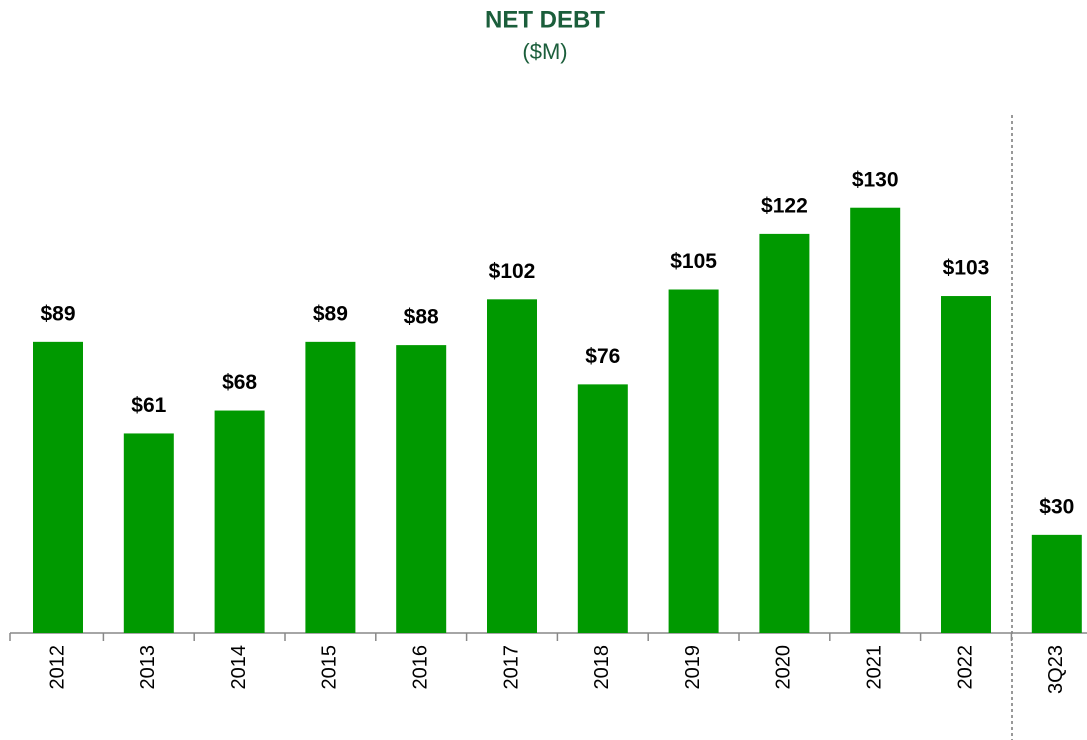 The width and height of the screenshot is (1087, 740). Describe the element at coordinates (330, 667) in the screenshot. I see `x-tick-label: 2015` at that location.